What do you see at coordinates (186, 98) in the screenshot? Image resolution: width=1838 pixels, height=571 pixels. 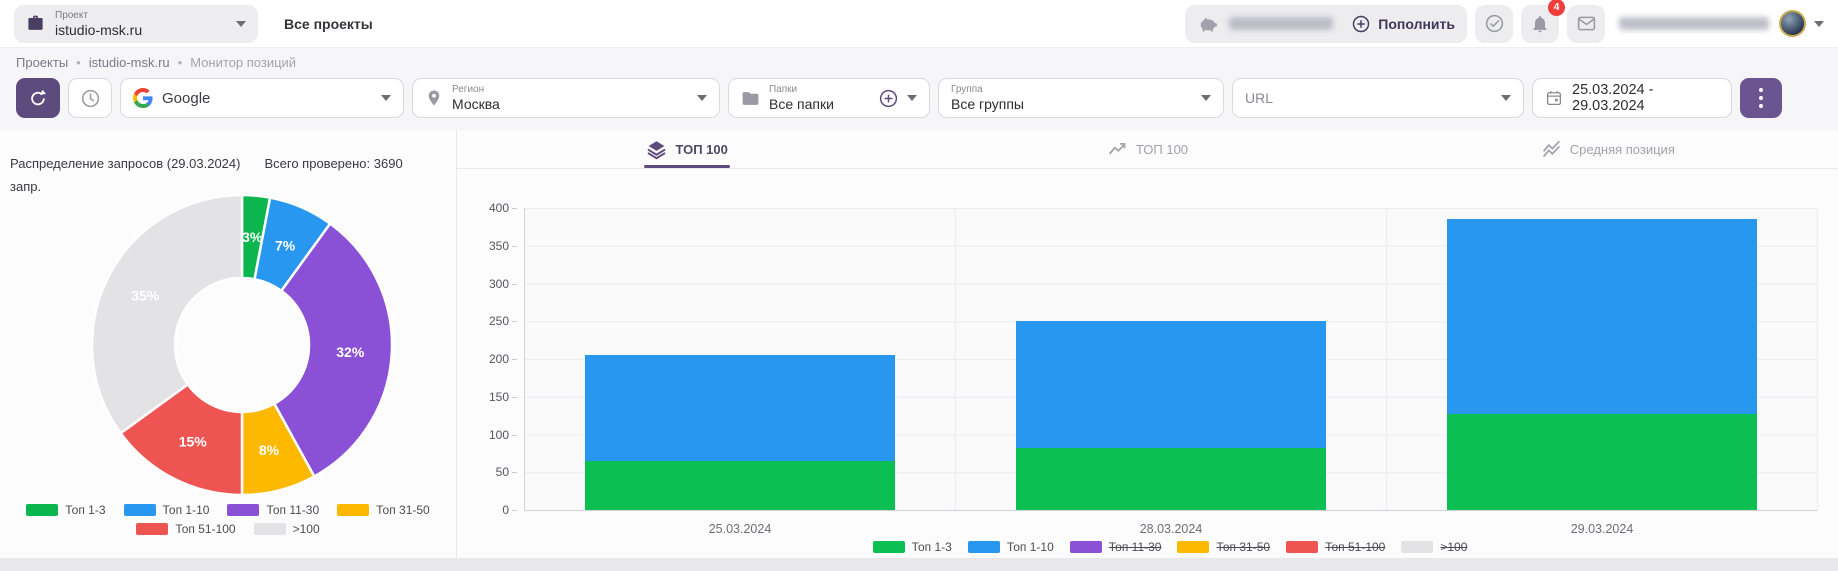 I see `search-engine-value: Google` at bounding box center [186, 98].